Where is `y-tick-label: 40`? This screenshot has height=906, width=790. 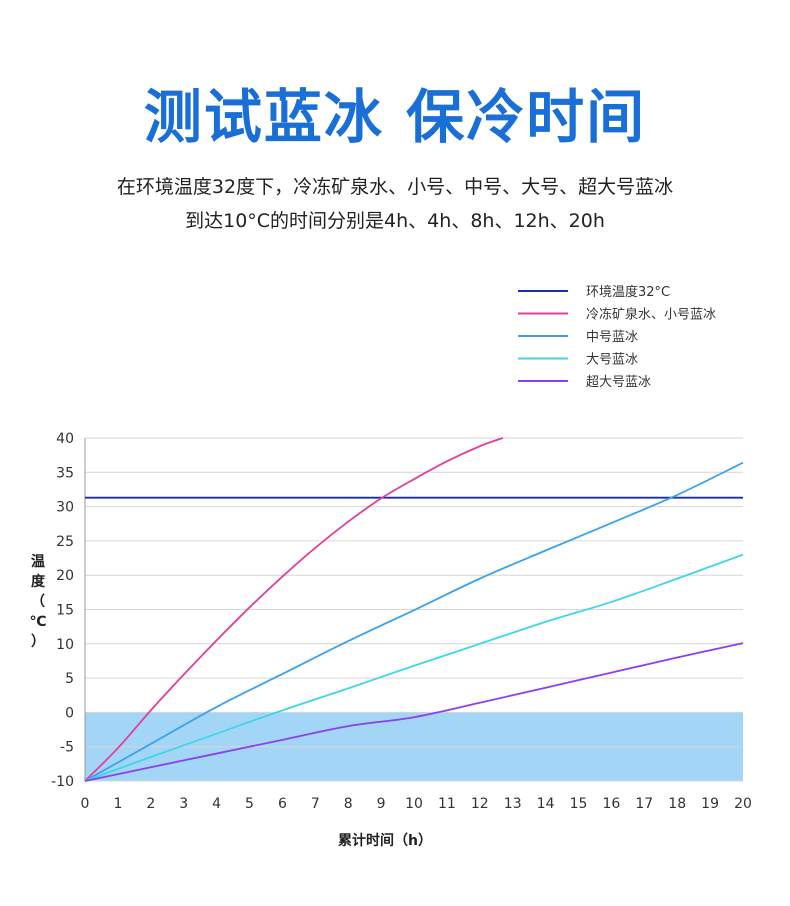
y-tick-label: 40 is located at coordinates (65, 439).